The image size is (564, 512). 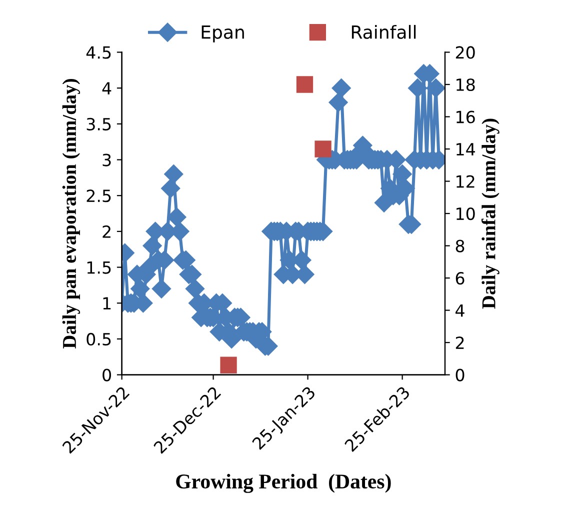 What do you see at coordinates (490, 213) in the screenshot?
I see `y2-axis-title: Daily rainfal (mm/day)` at bounding box center [490, 213].